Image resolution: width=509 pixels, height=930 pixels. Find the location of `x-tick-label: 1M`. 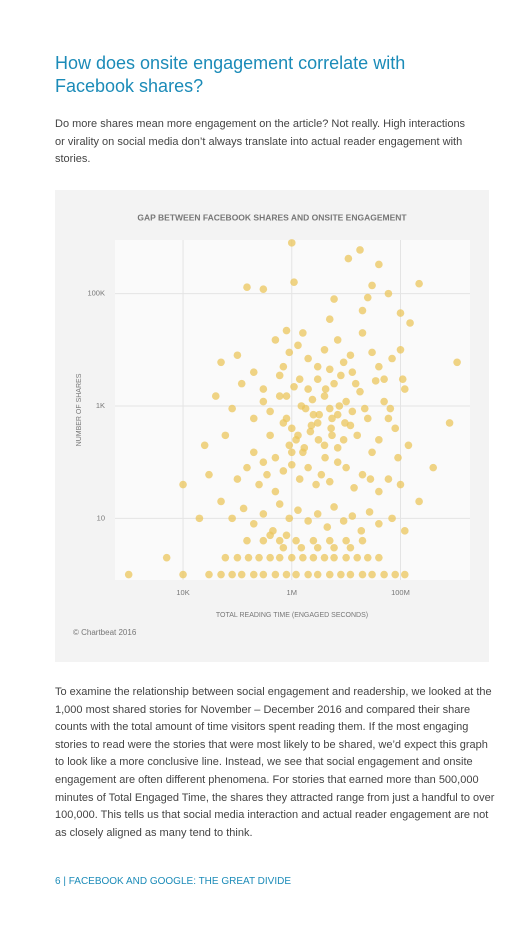

x-tick-label: 1M is located at coordinates (292, 592).